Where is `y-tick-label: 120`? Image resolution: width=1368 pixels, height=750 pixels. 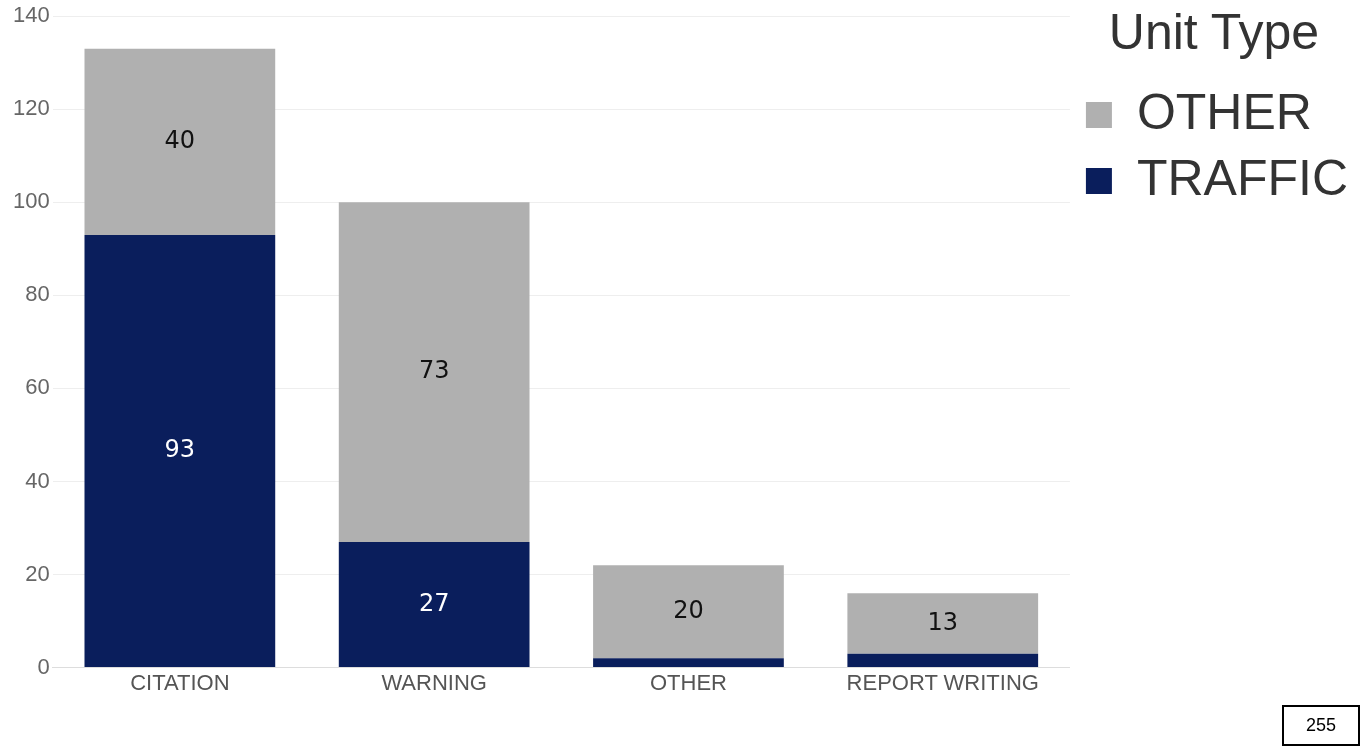 y-tick-label: 120 is located at coordinates (31, 108).